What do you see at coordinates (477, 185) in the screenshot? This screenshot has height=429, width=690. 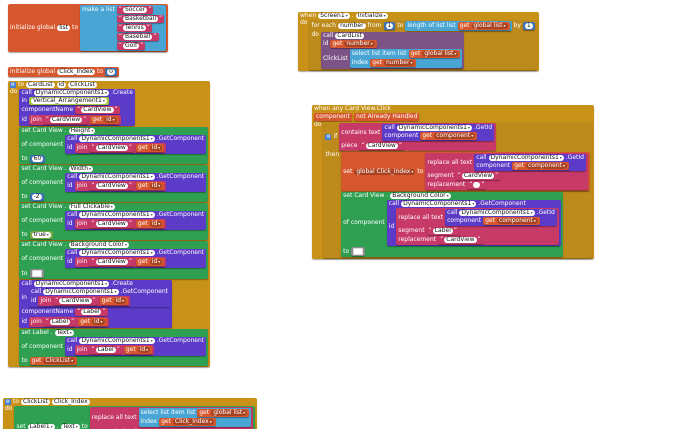 I see `text-empty: “”` at bounding box center [477, 185].